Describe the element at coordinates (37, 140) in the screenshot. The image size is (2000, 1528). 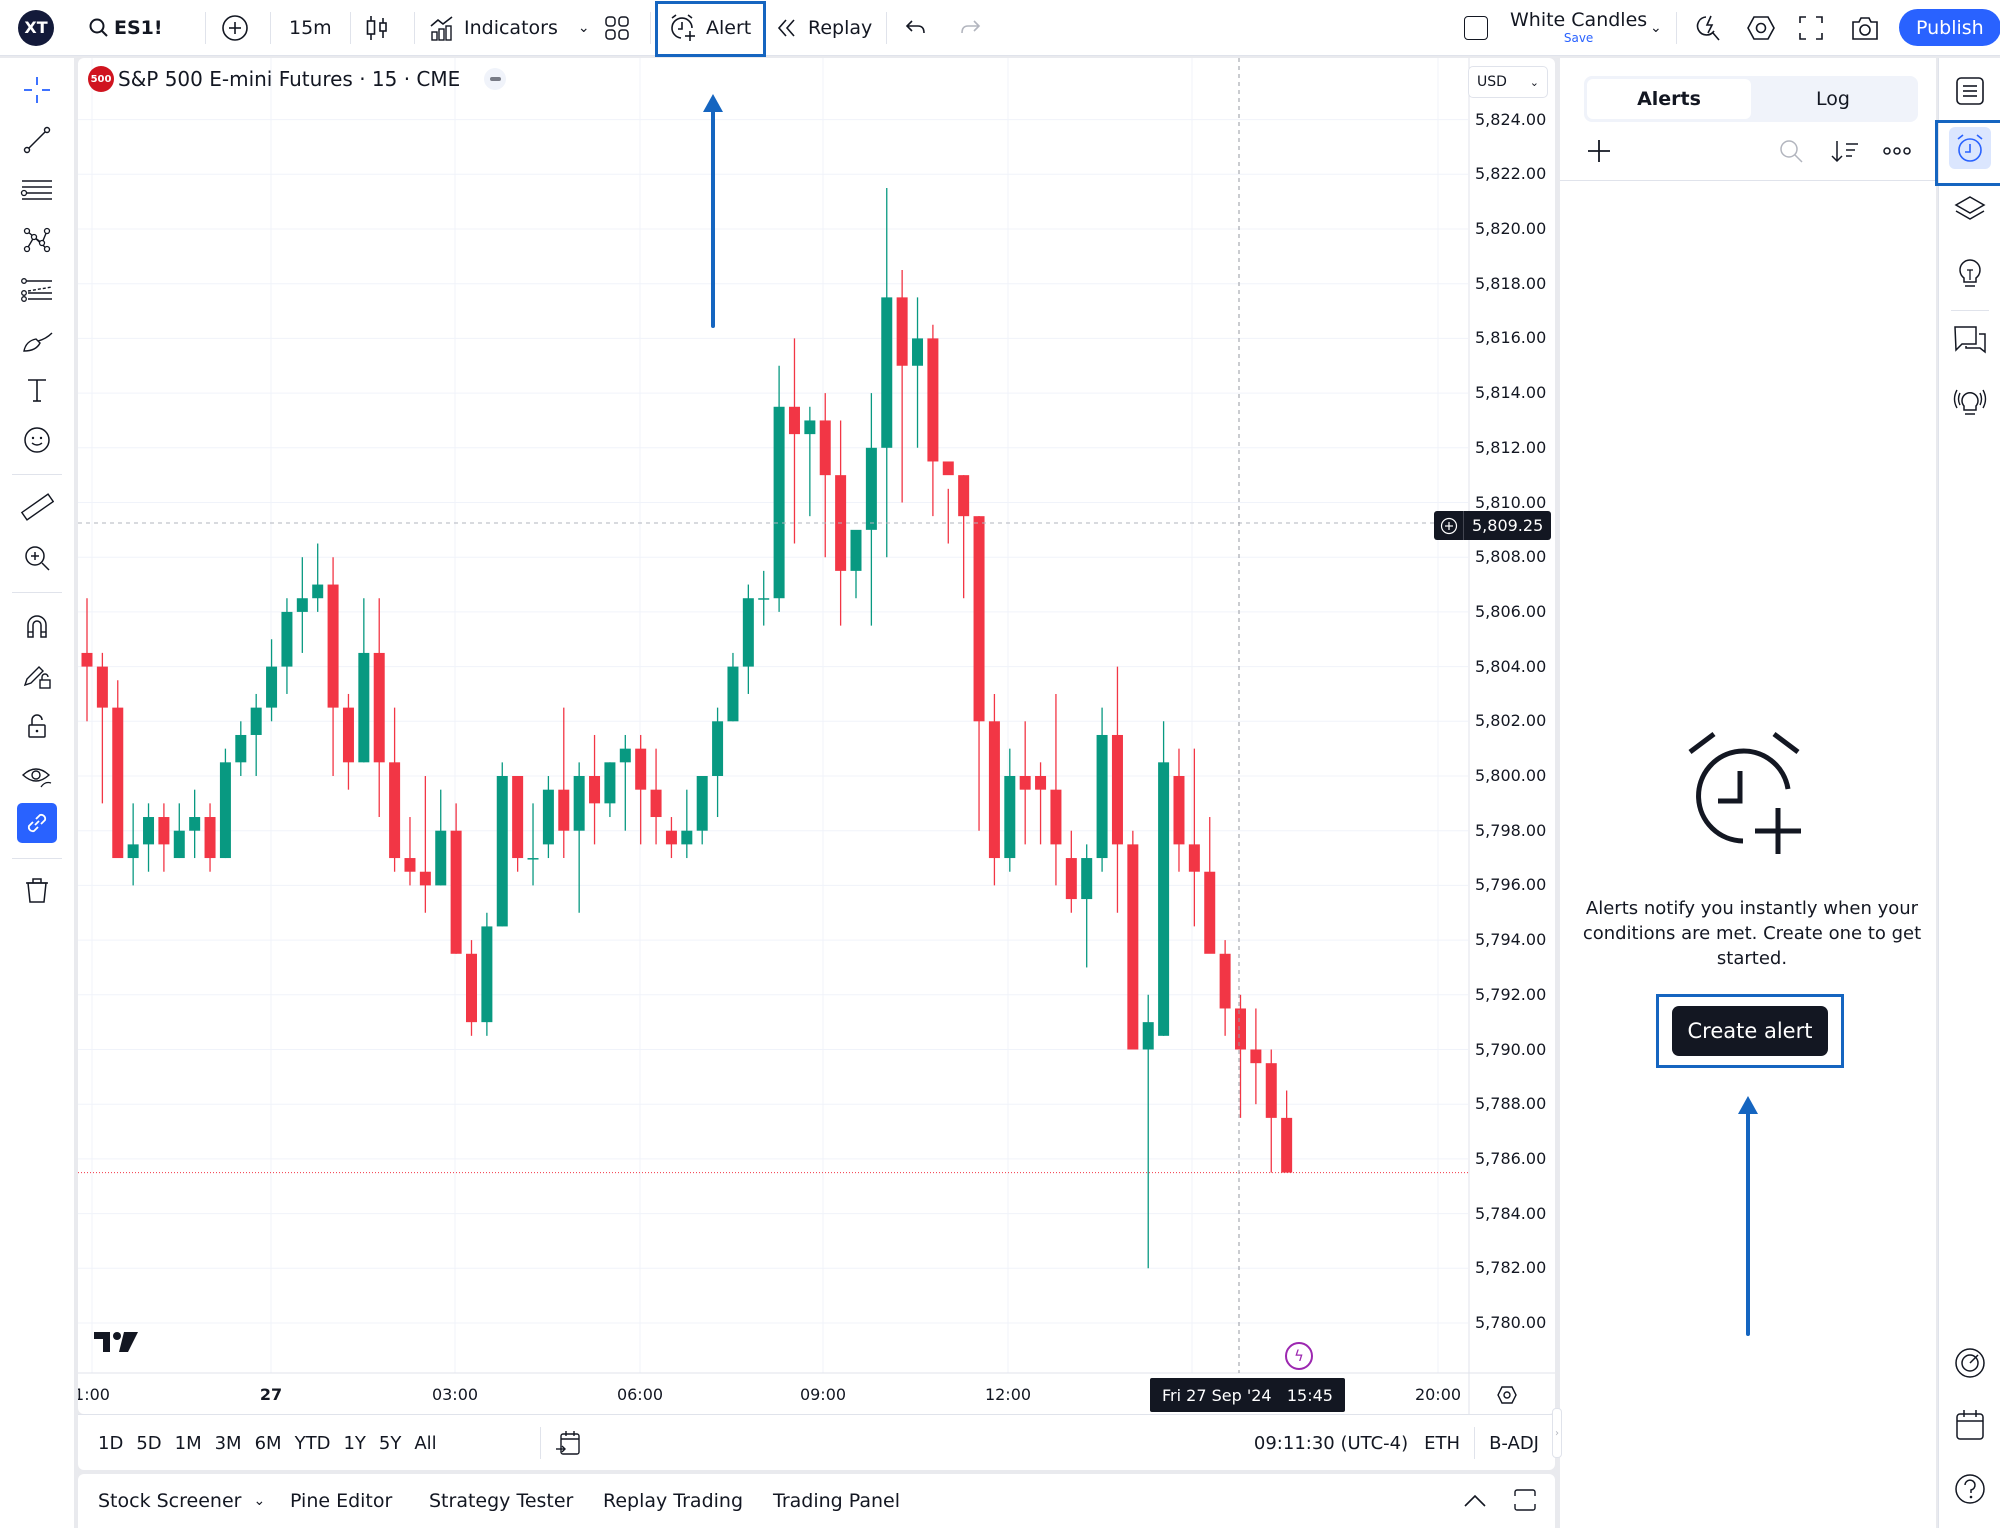
I see `trend-line-tool` at that location.